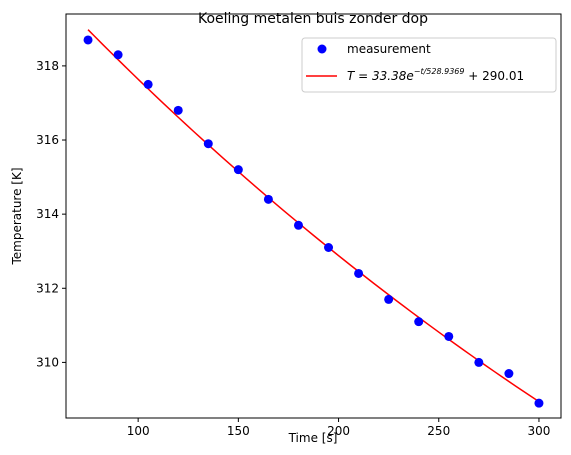 This screenshot has height=455, width=571. What do you see at coordinates (47, 140) in the screenshot?
I see `y-tick-label: 316` at bounding box center [47, 140].